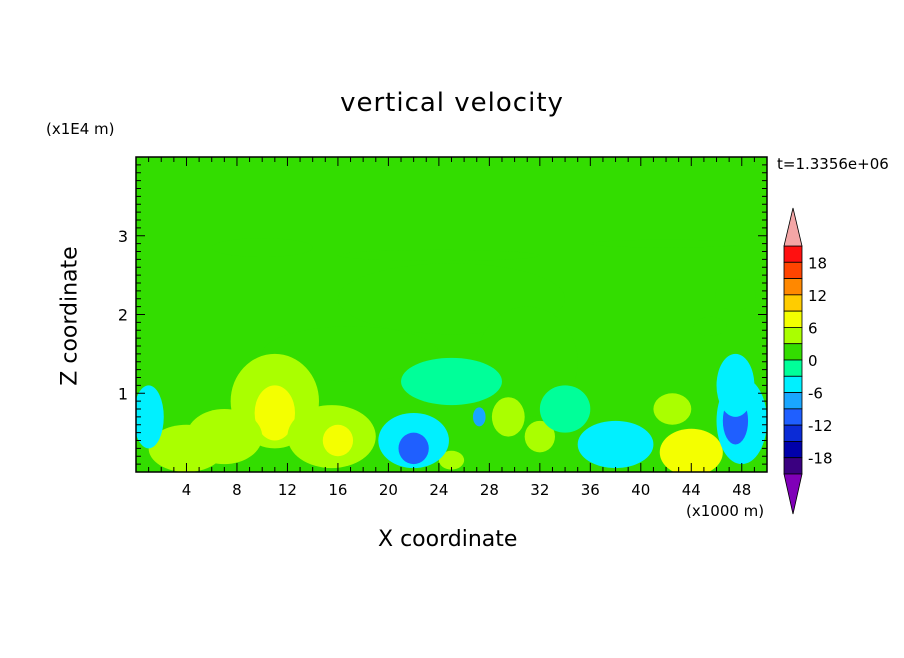  What do you see at coordinates (817, 296) in the screenshot?
I see `colorbar-tick-label: 12` at bounding box center [817, 296].